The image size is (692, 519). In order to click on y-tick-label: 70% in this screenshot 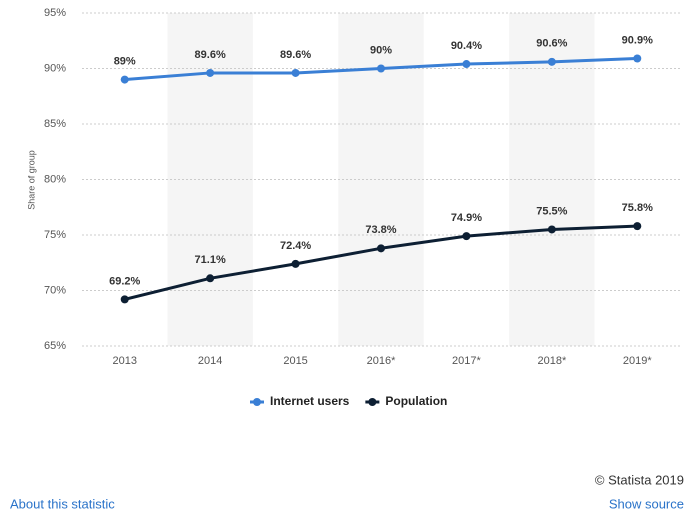, I will do `click(55, 290)`.